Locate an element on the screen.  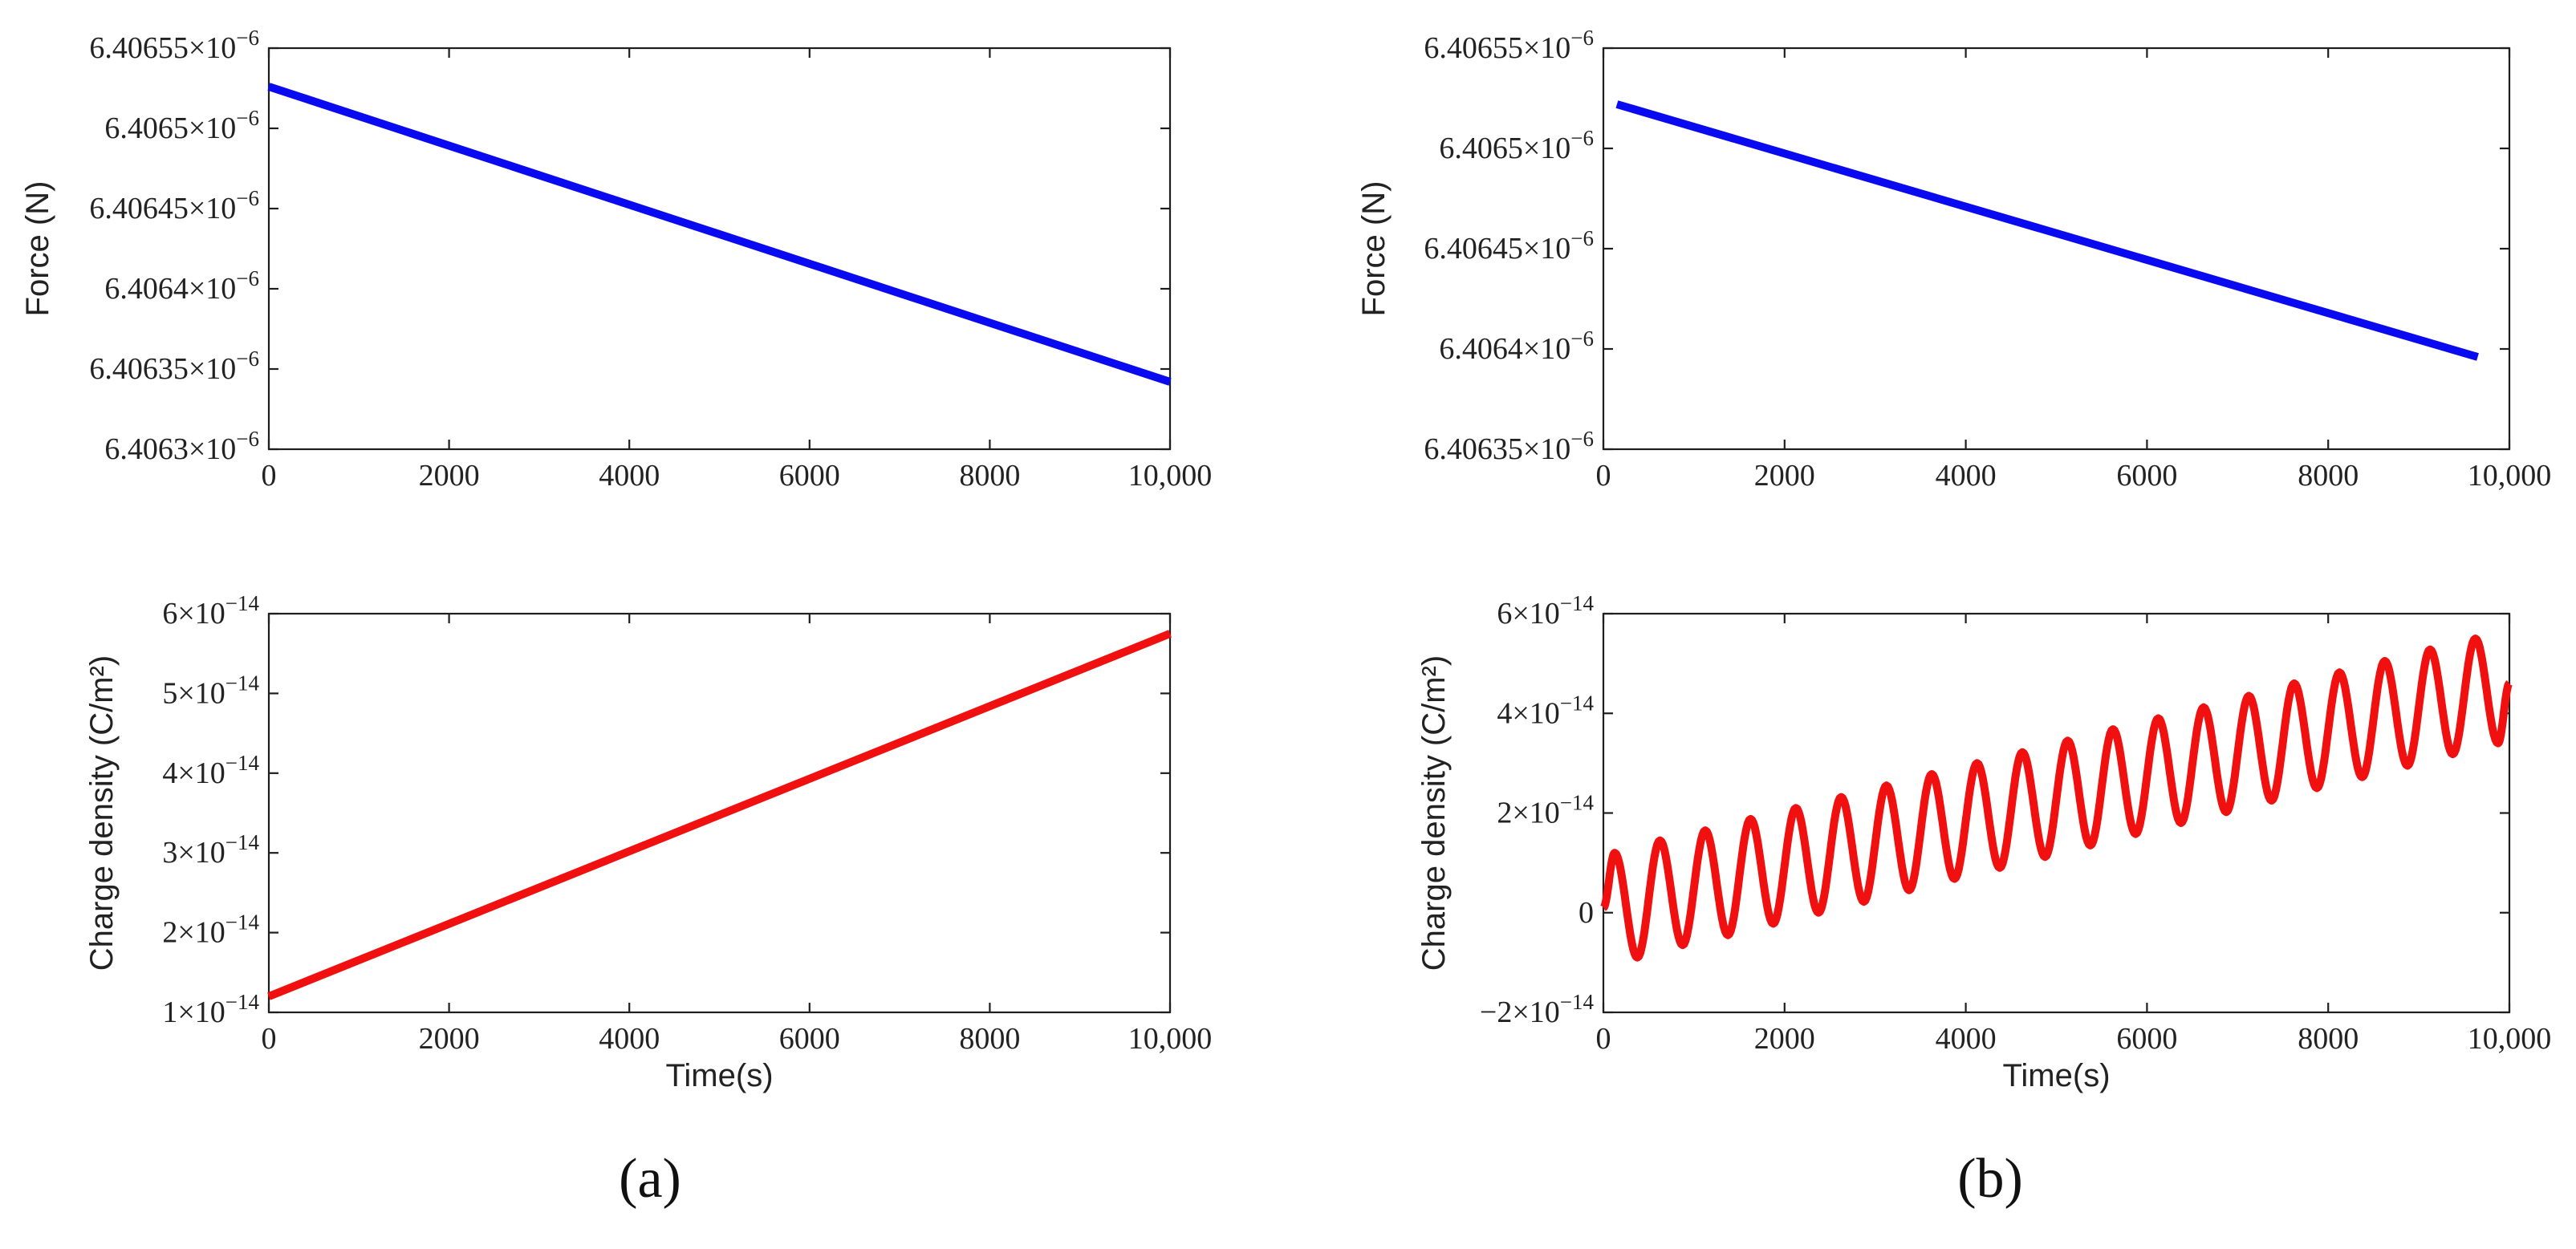
y-tick-label: 0 is located at coordinates (1586, 913).